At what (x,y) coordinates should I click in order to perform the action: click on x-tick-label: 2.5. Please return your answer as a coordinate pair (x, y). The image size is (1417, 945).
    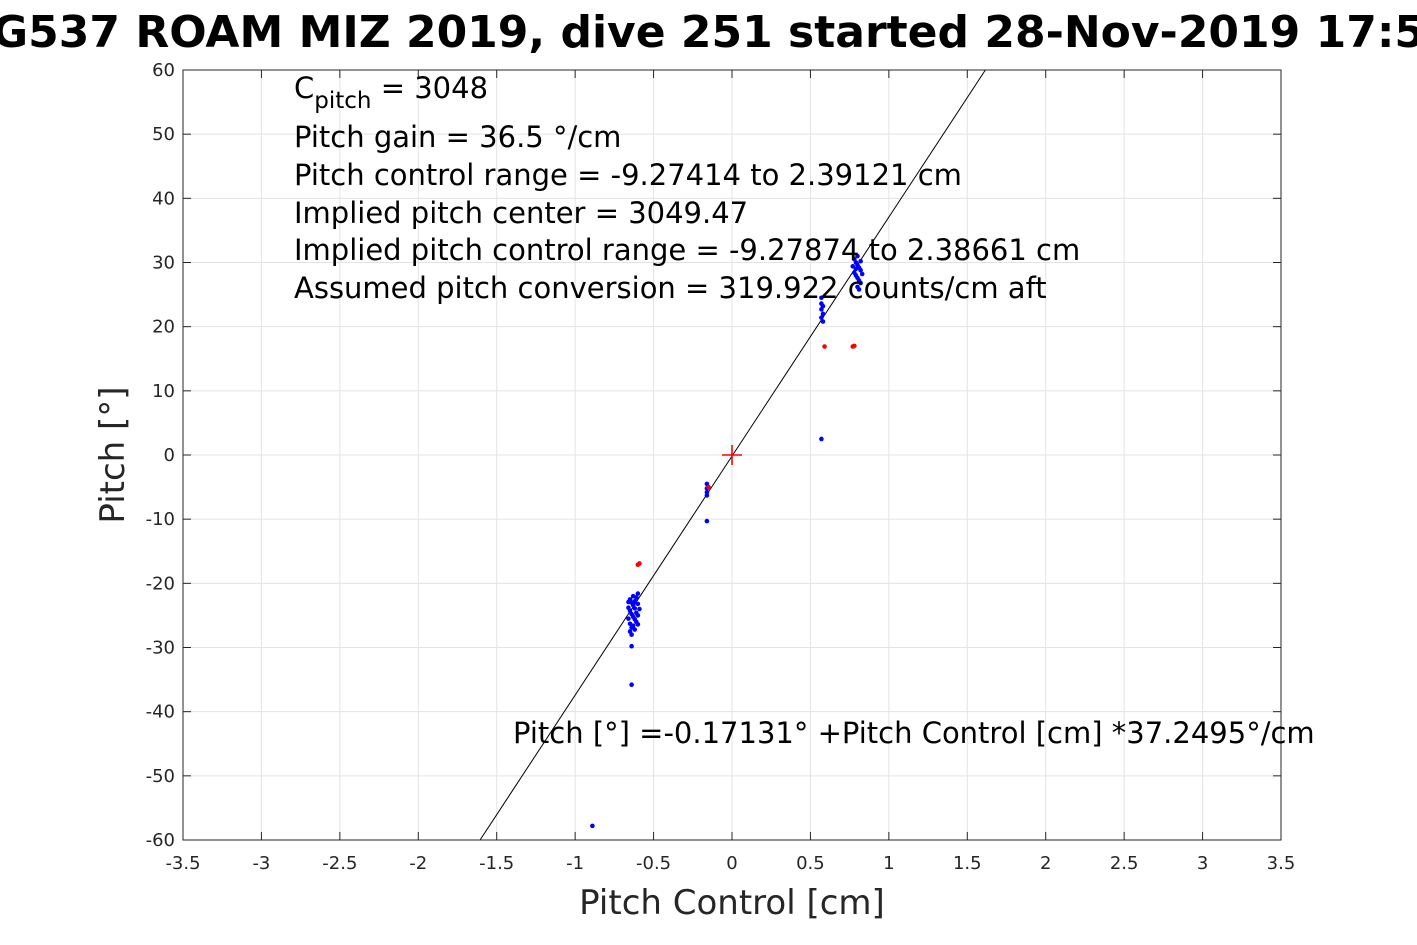
    Looking at the image, I should click on (1124, 863).